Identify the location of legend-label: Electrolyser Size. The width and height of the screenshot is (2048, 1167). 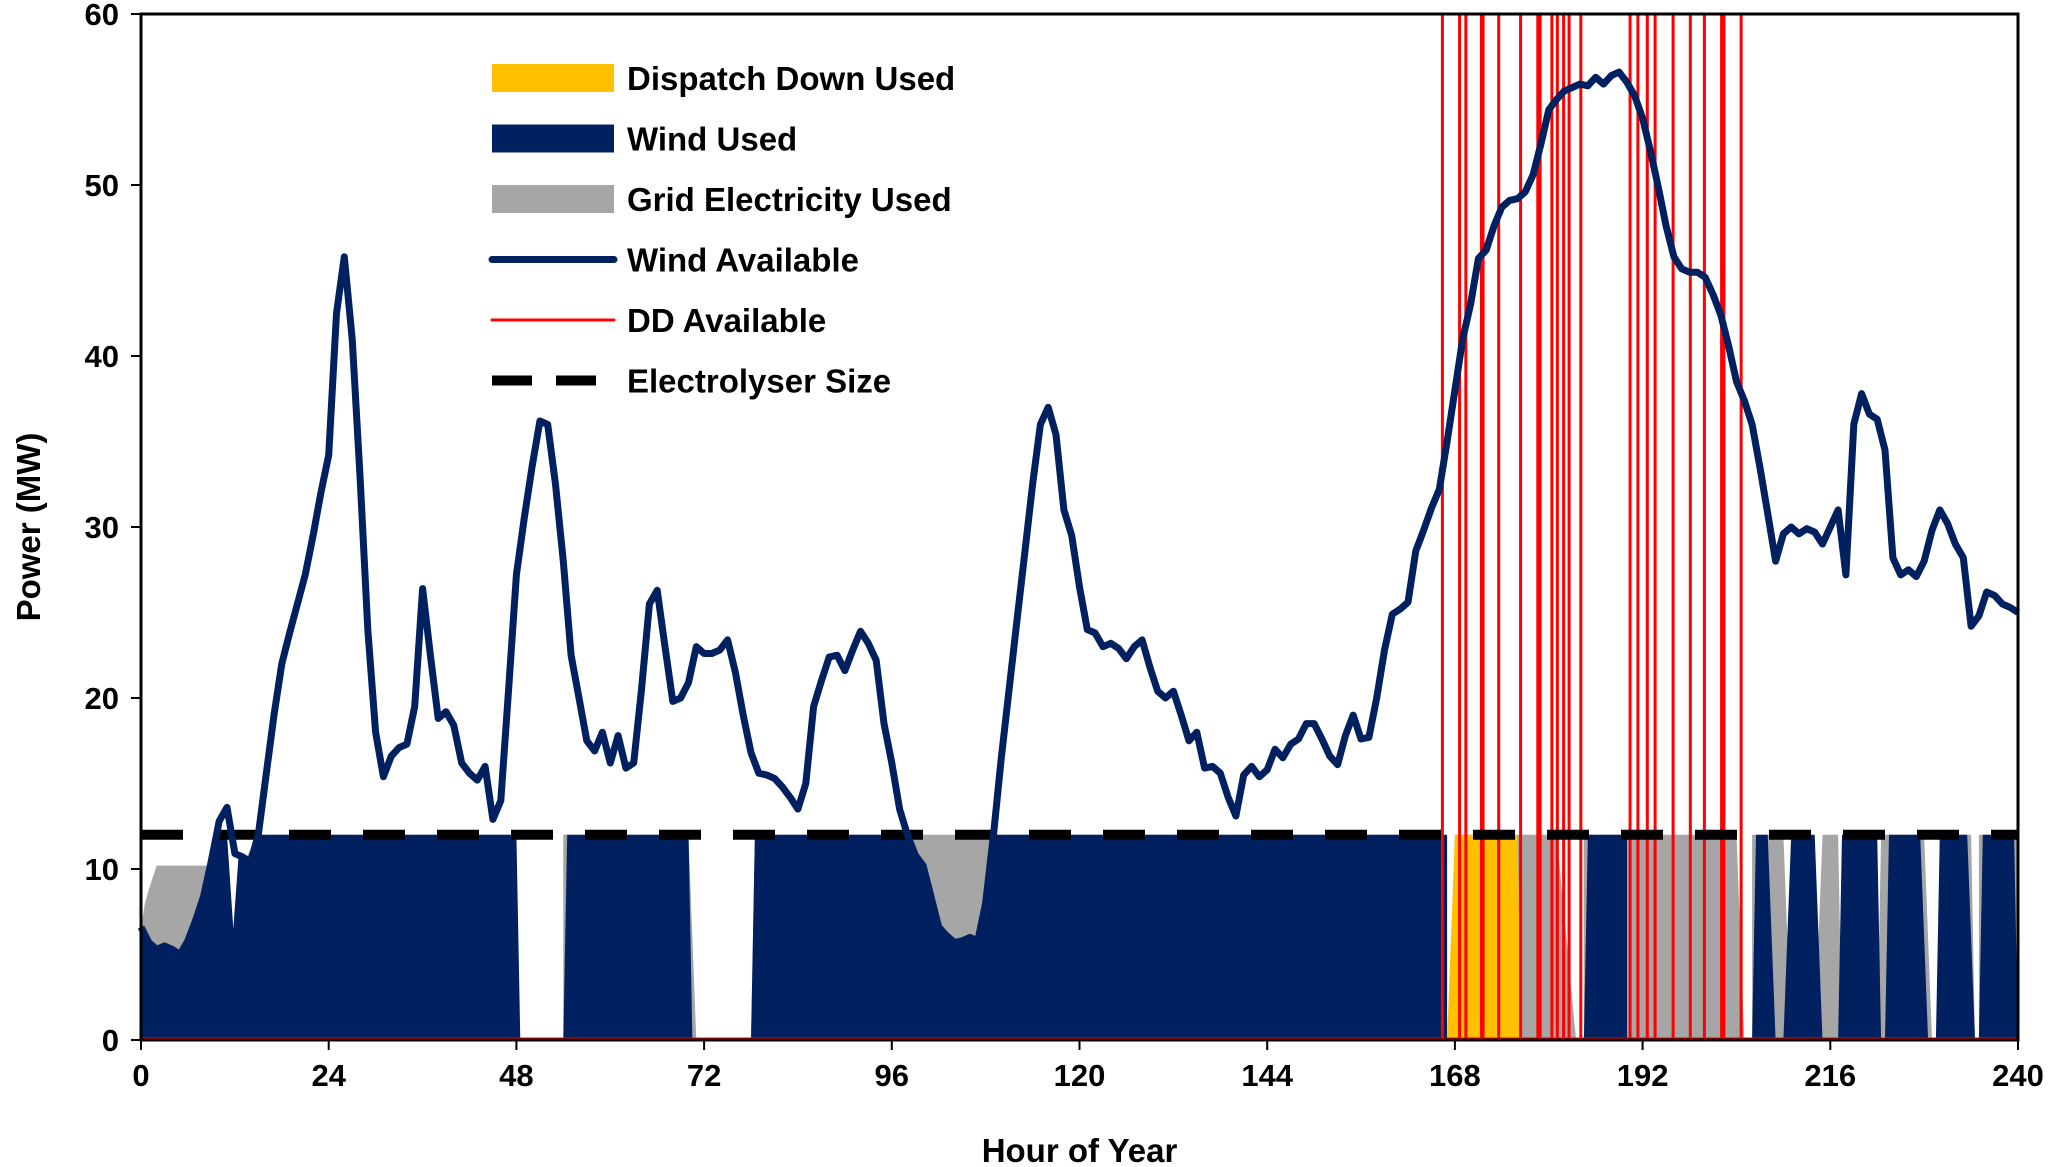
(759, 381).